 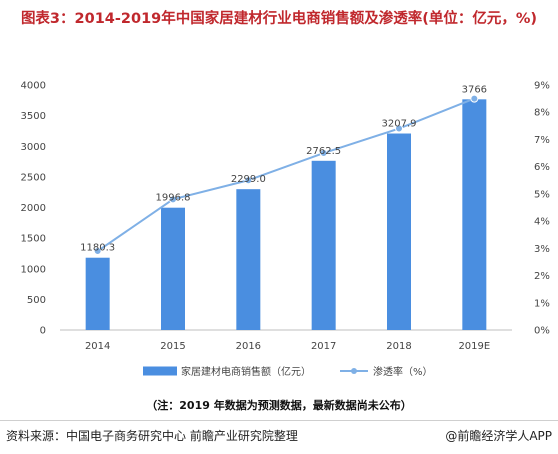 I want to click on source-text: 资料来源：中国电子商务研究中心 前瞻产业研究院整理, so click(x=152, y=436).